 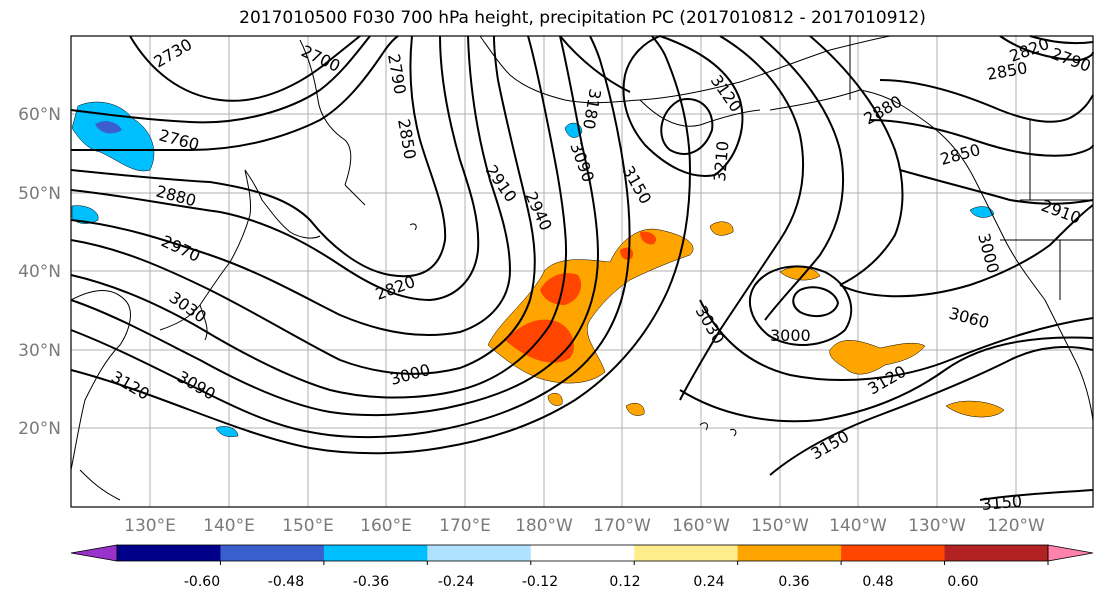 I want to click on latitude-labels: 60°N 50°N 40°N 30°N 20°N, so click(x=39, y=272).